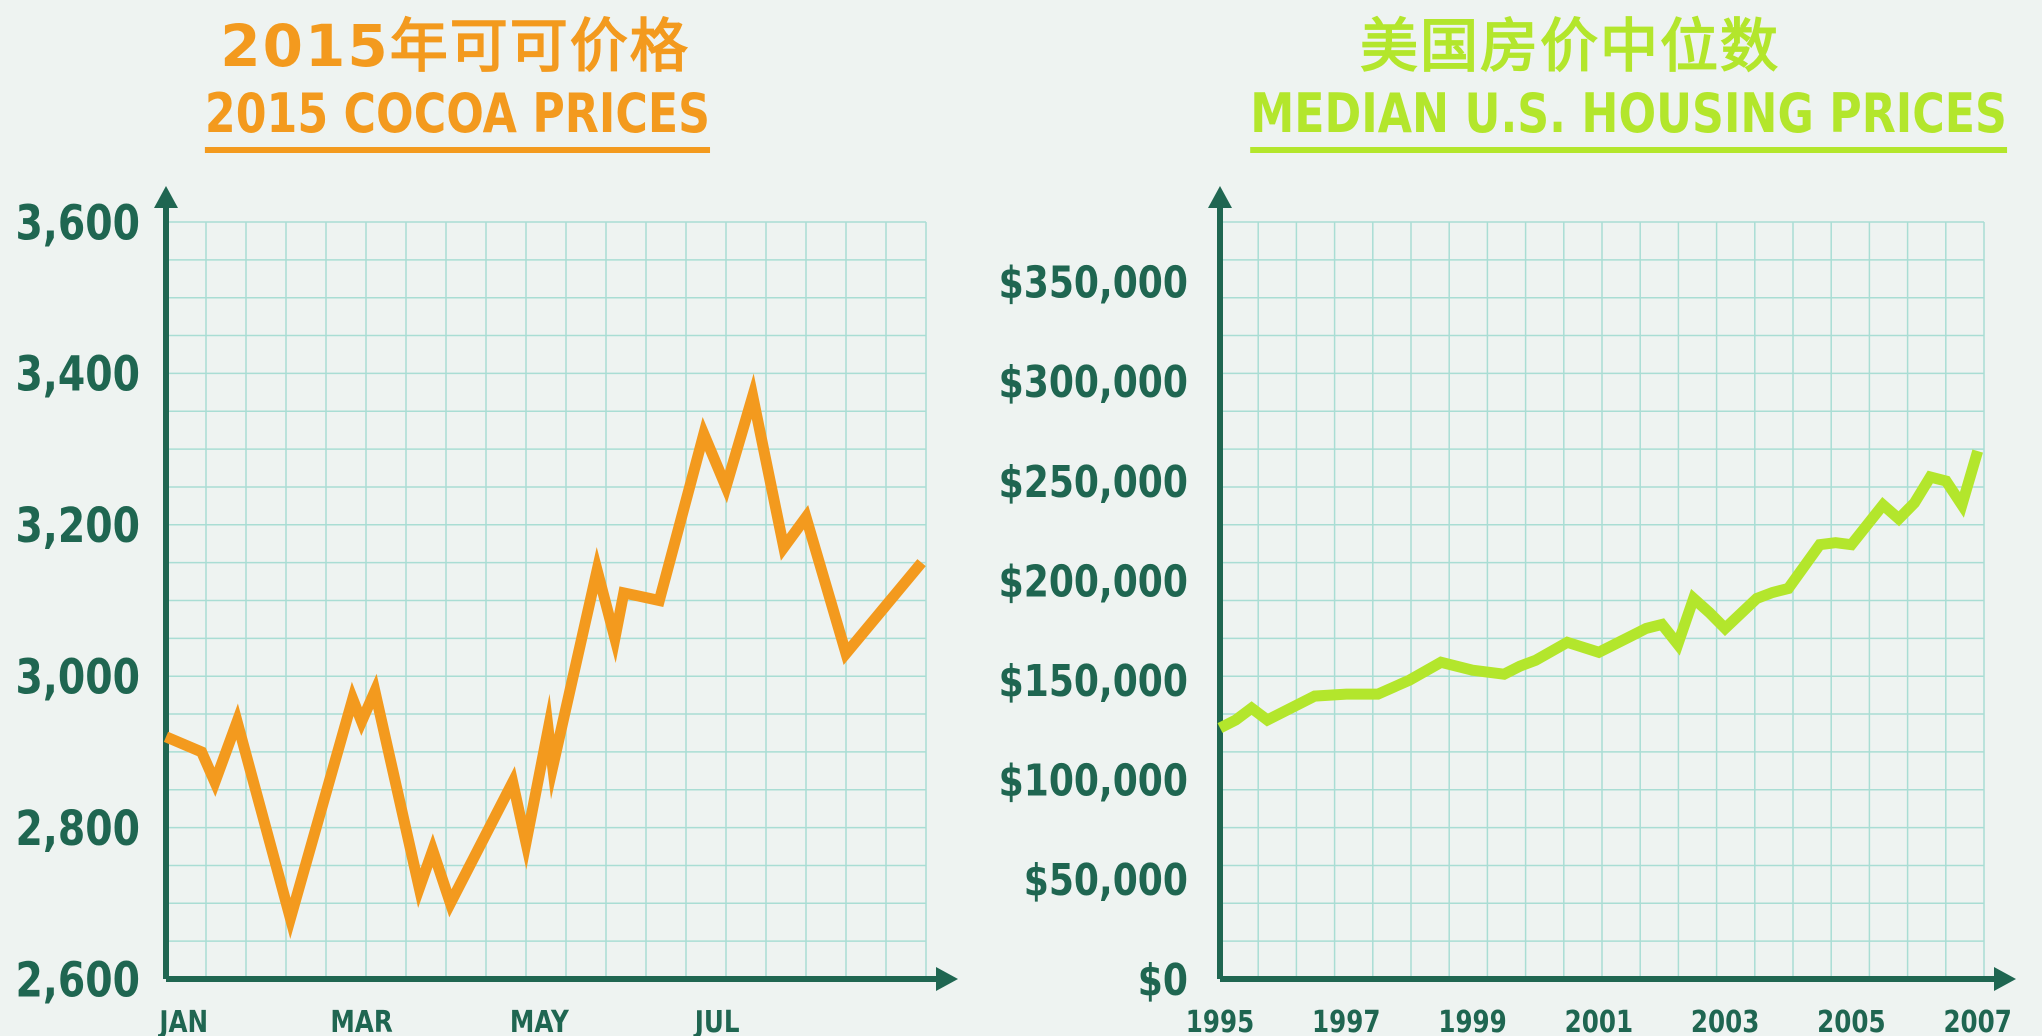  I want to click on housing-y-tick-label: $250,000, so click(1093, 482).